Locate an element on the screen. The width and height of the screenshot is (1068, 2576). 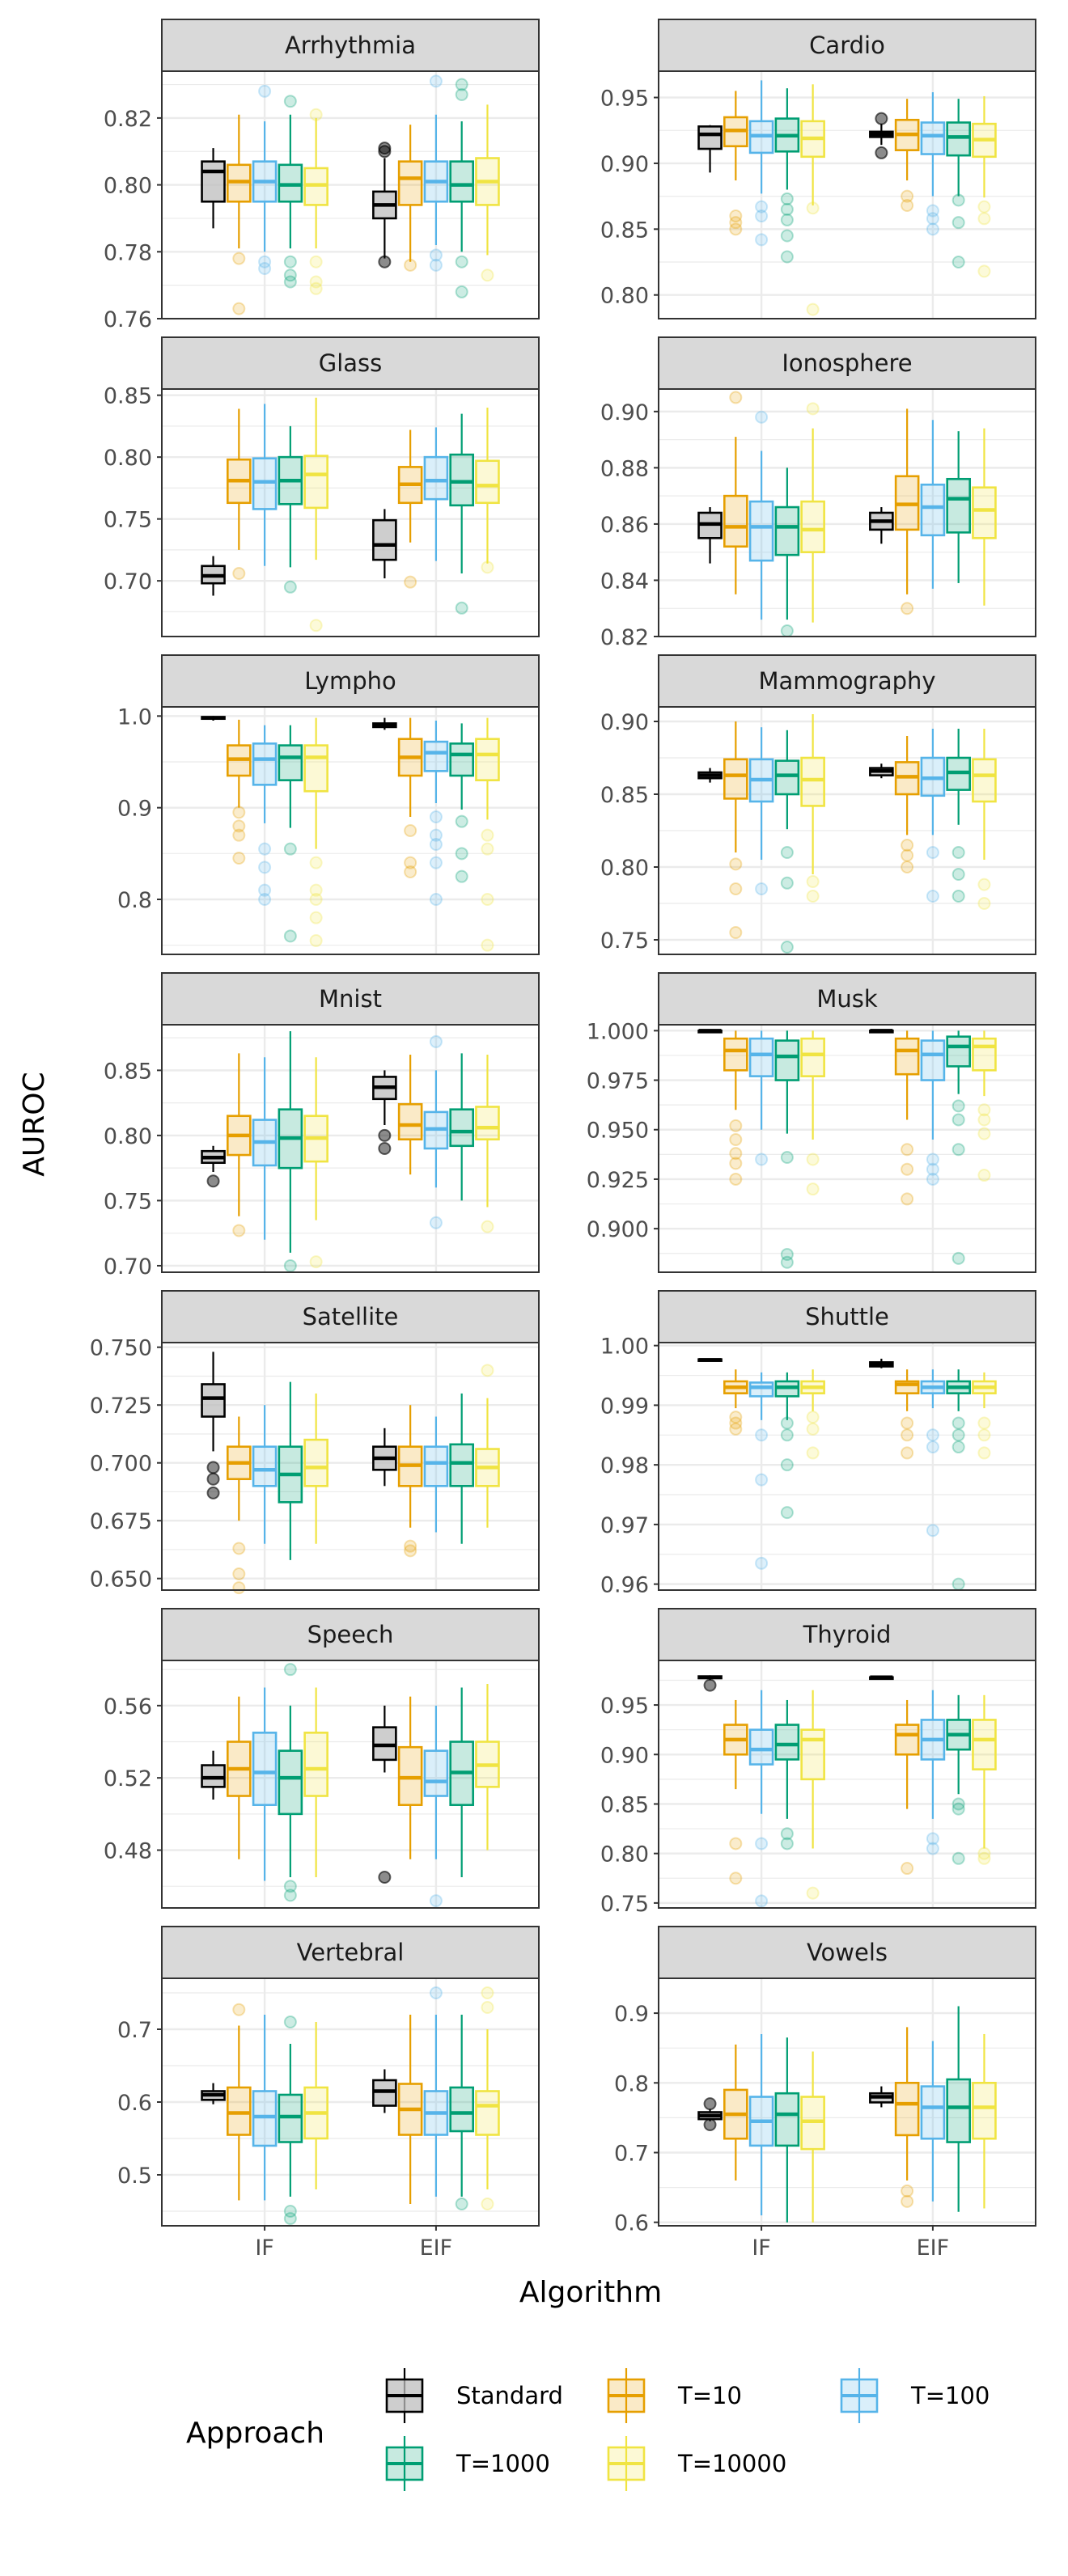
x-axis-title: Algorithm is located at coordinates (590, 2293).